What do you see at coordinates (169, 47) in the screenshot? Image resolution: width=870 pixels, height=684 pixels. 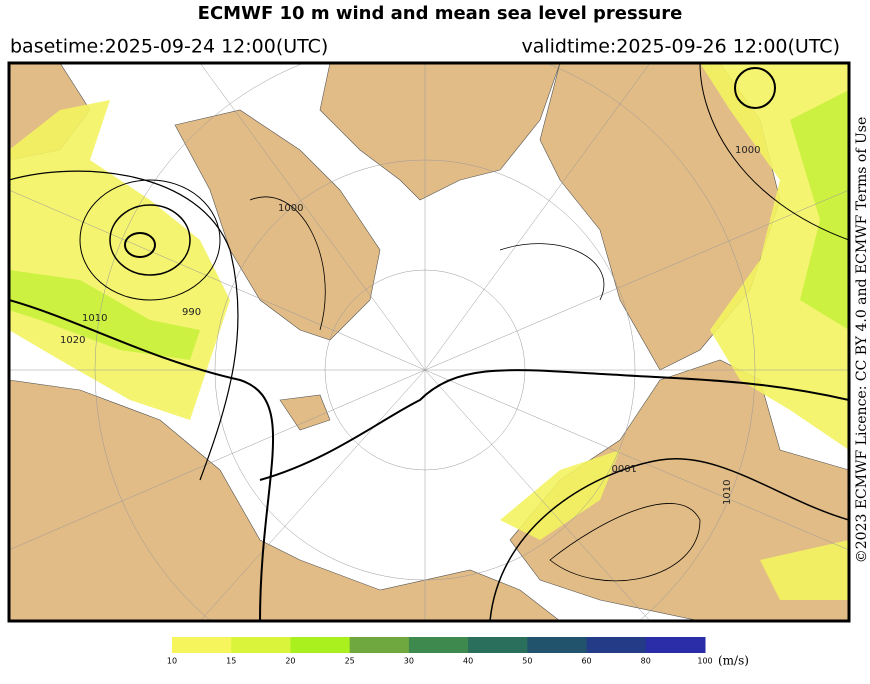 I see `basetime: basetime:2025-09-24 12:00(UTC)` at bounding box center [169, 47].